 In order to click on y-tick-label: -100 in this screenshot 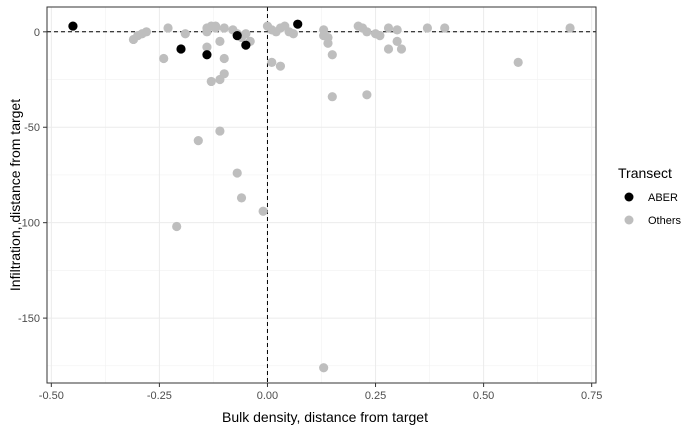, I will do `click(29, 224)`.